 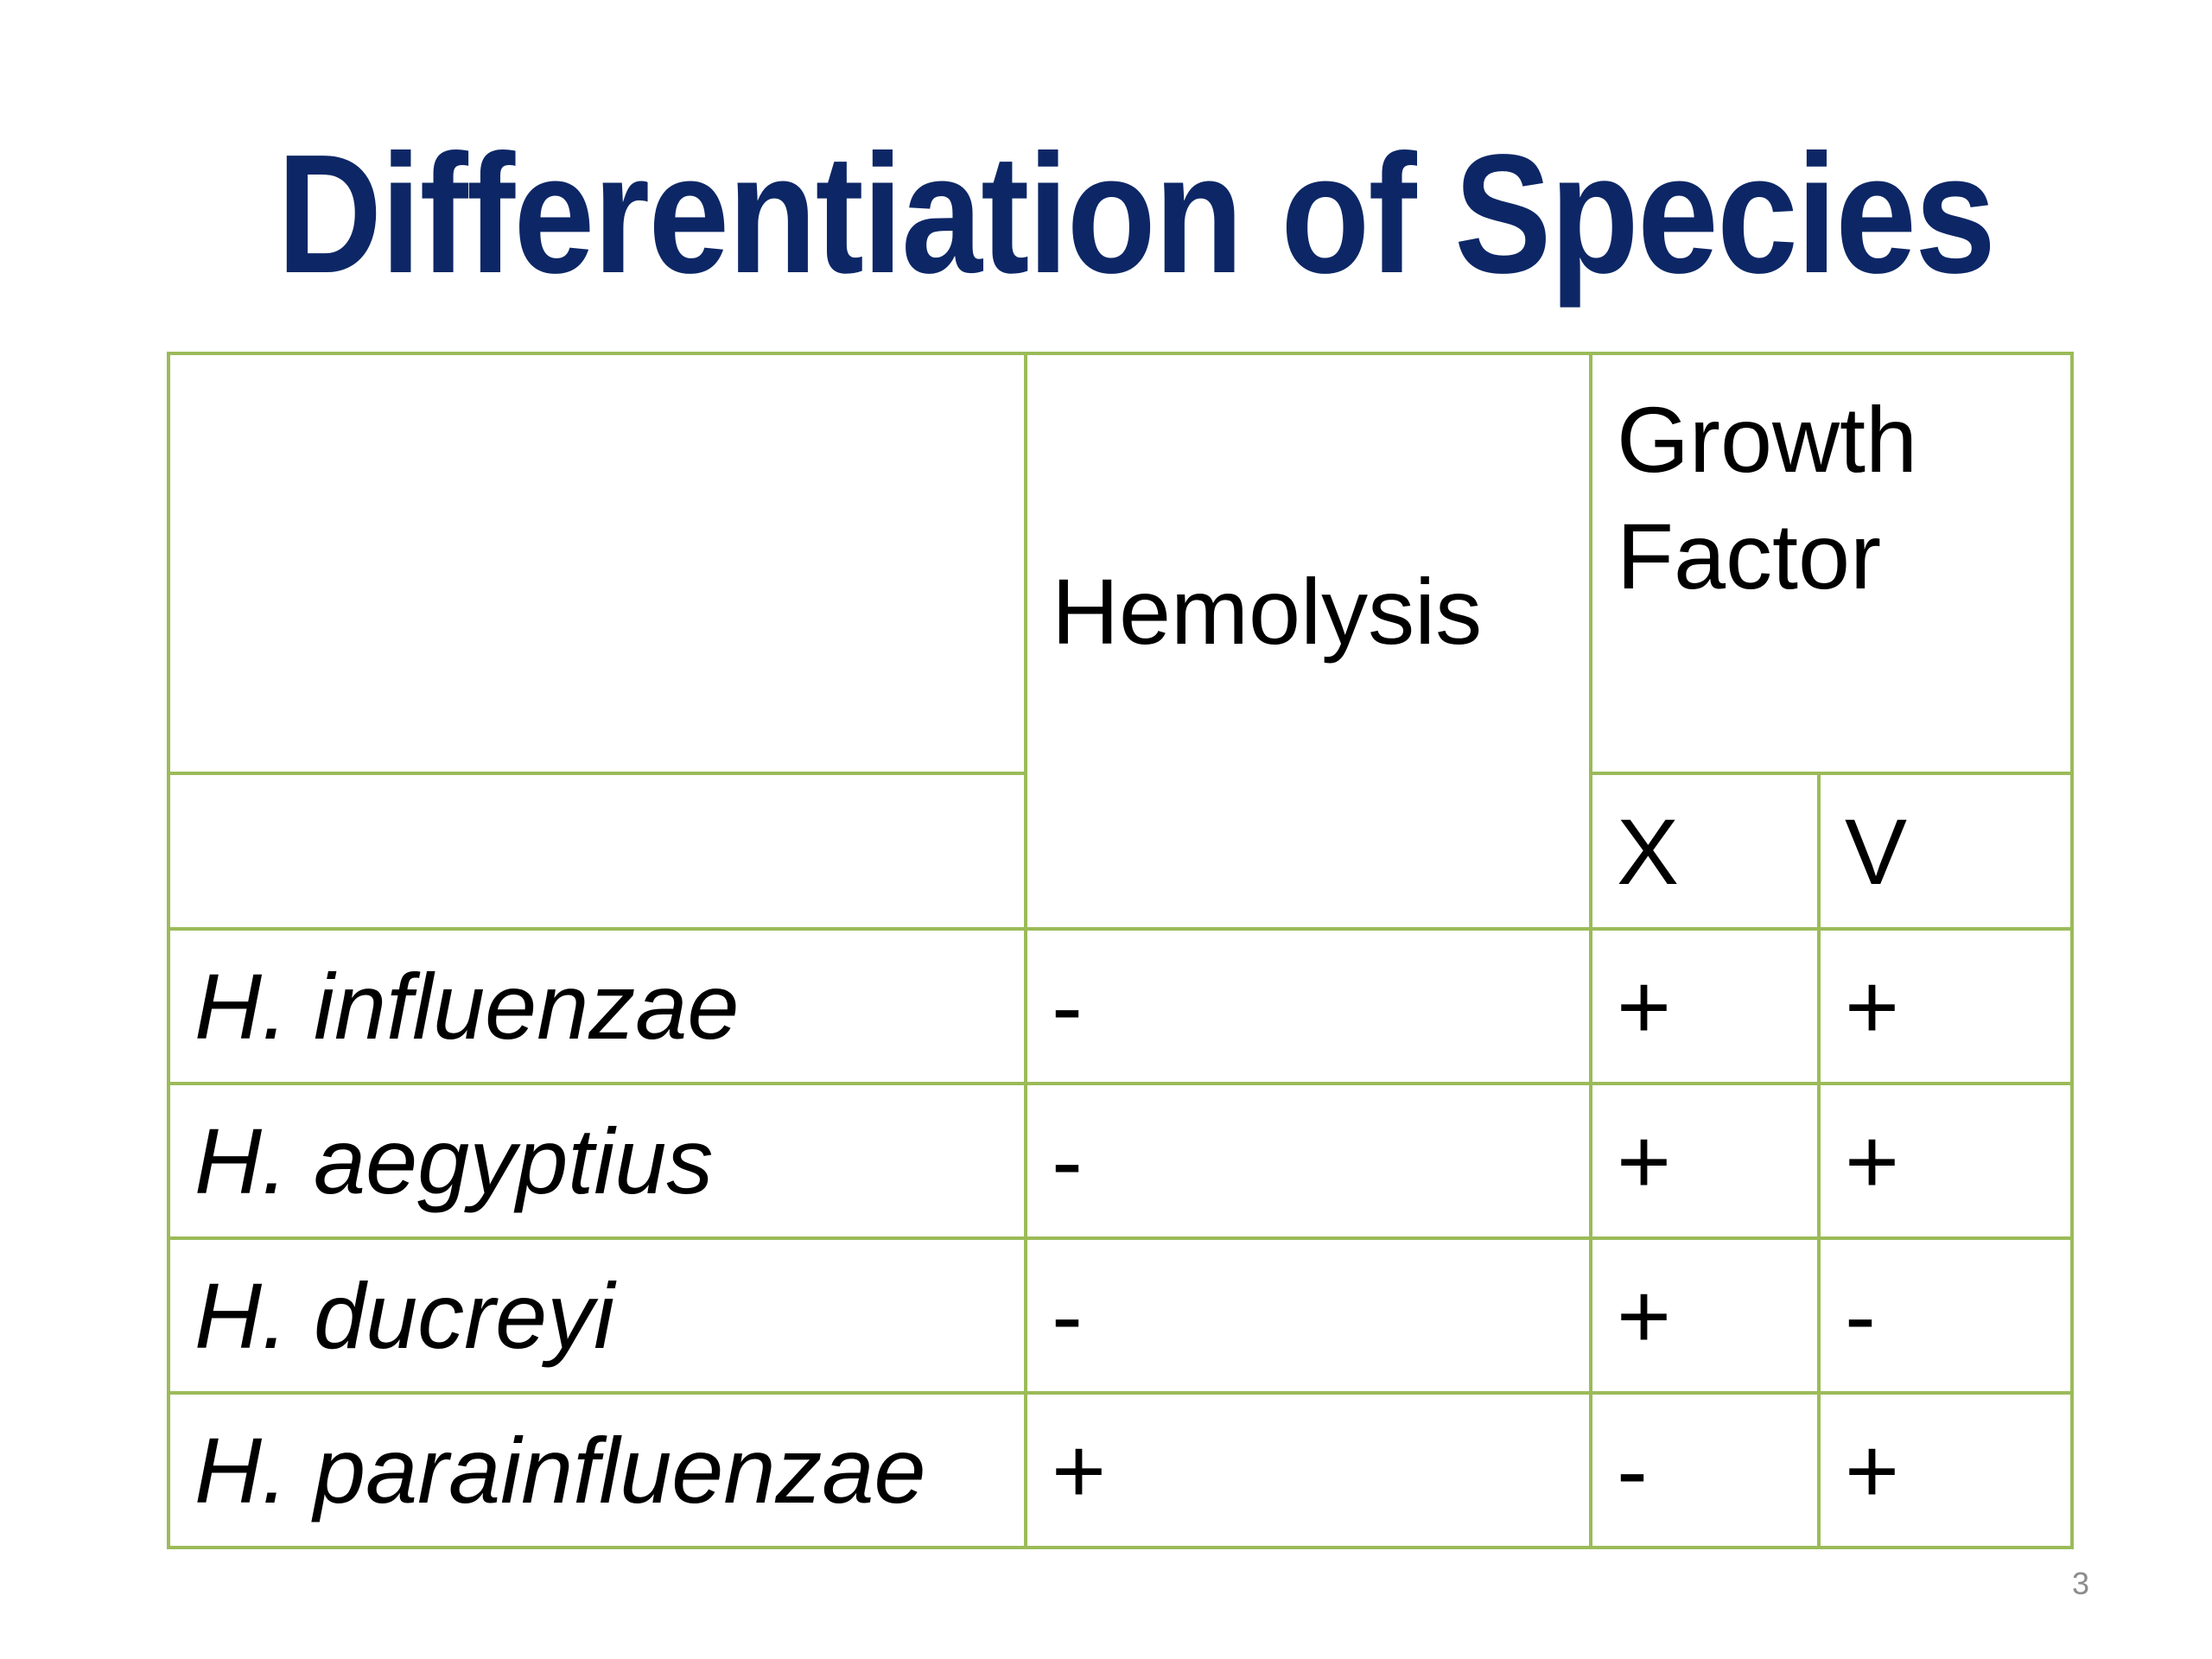 I want to click on v-factor-header: V, so click(x=1945, y=851).